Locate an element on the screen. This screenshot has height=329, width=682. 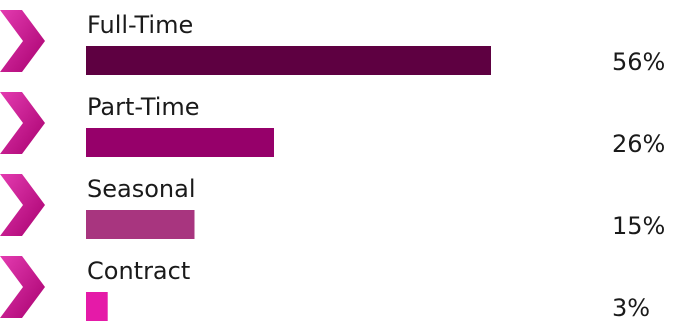
bar-part-time is located at coordinates (180, 142).